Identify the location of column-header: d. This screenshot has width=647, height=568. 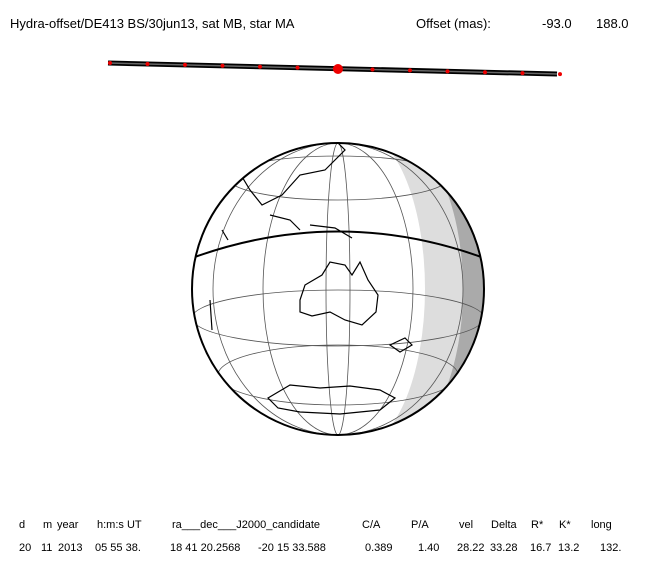
(22, 525).